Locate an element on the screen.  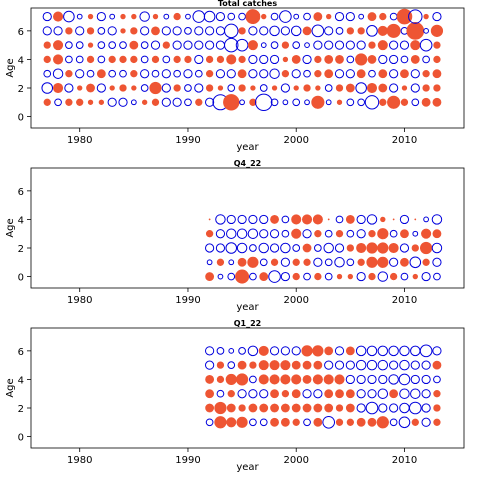
x-tick-label: 2010 is located at coordinates (404, 140).